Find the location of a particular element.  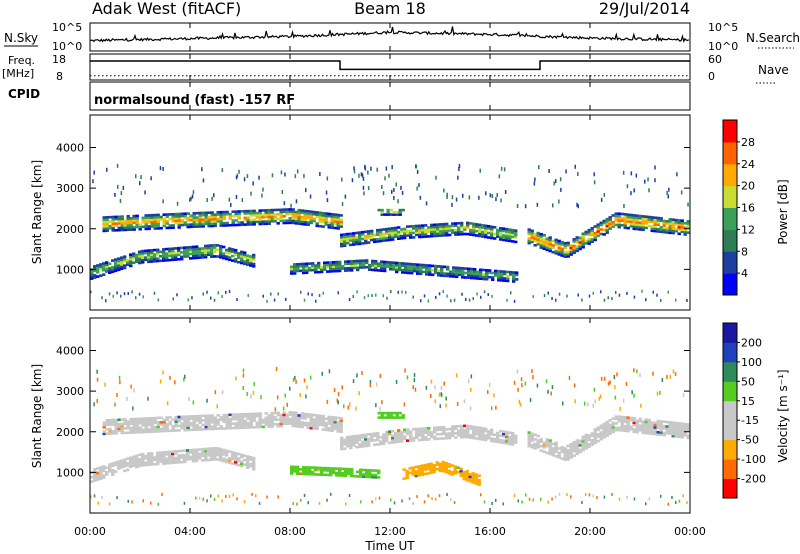

noise-panel: N.Sky 10^5 10^0 10^5 10^0 N.Search is located at coordinates (402, 37).